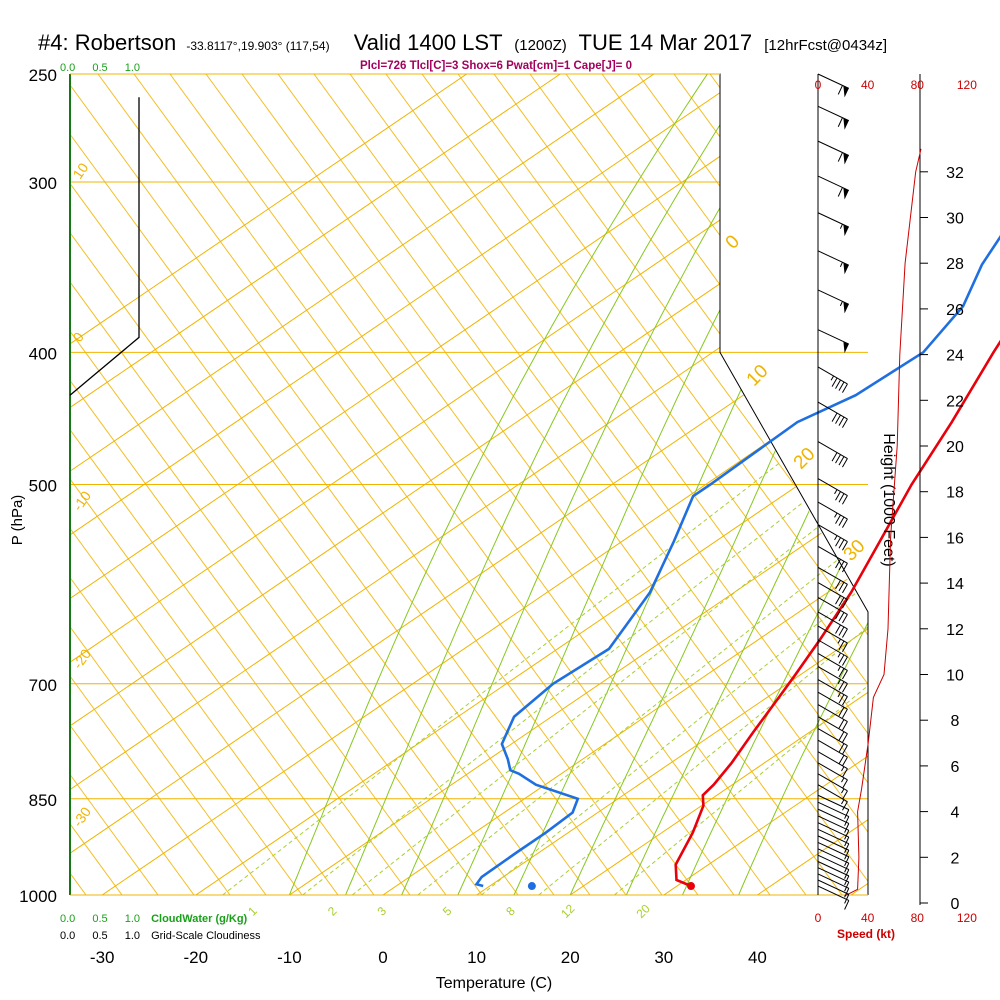 The height and width of the screenshot is (1000, 1000). Describe the element at coordinates (666, 42) in the screenshot. I see `valid-date: TUE 14 Mar 2017` at that location.